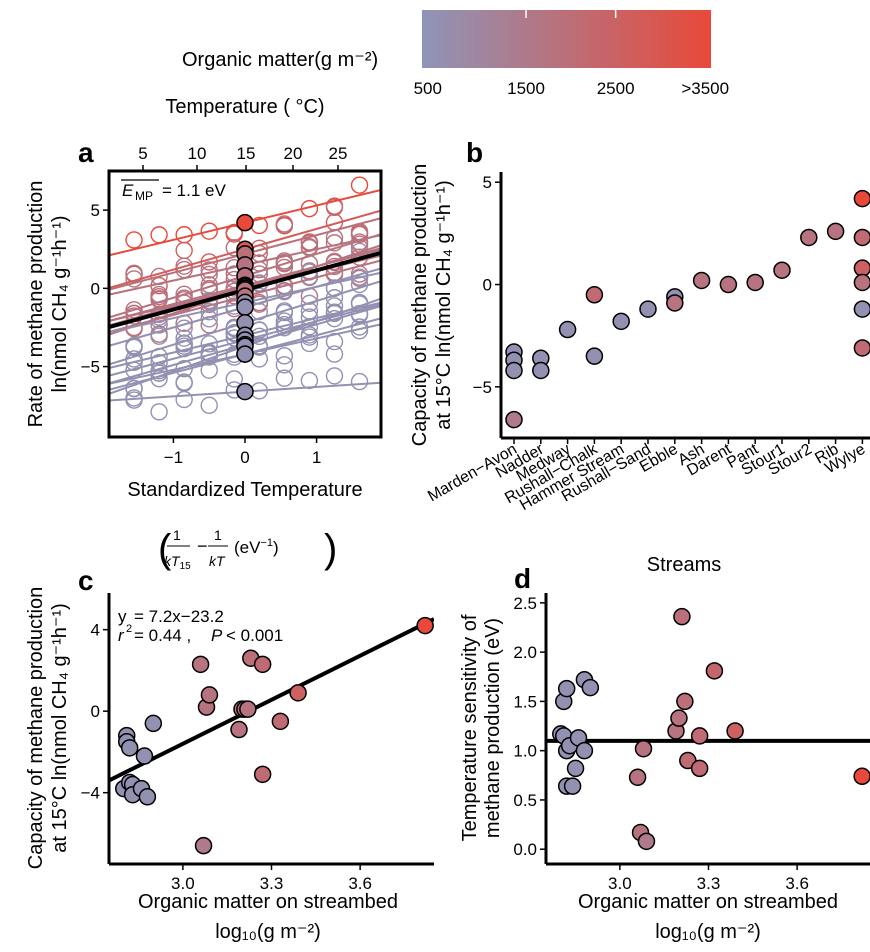  What do you see at coordinates (95, 711) in the screenshot?
I see `panel-c-ytick-label: 0` at bounding box center [95, 711].